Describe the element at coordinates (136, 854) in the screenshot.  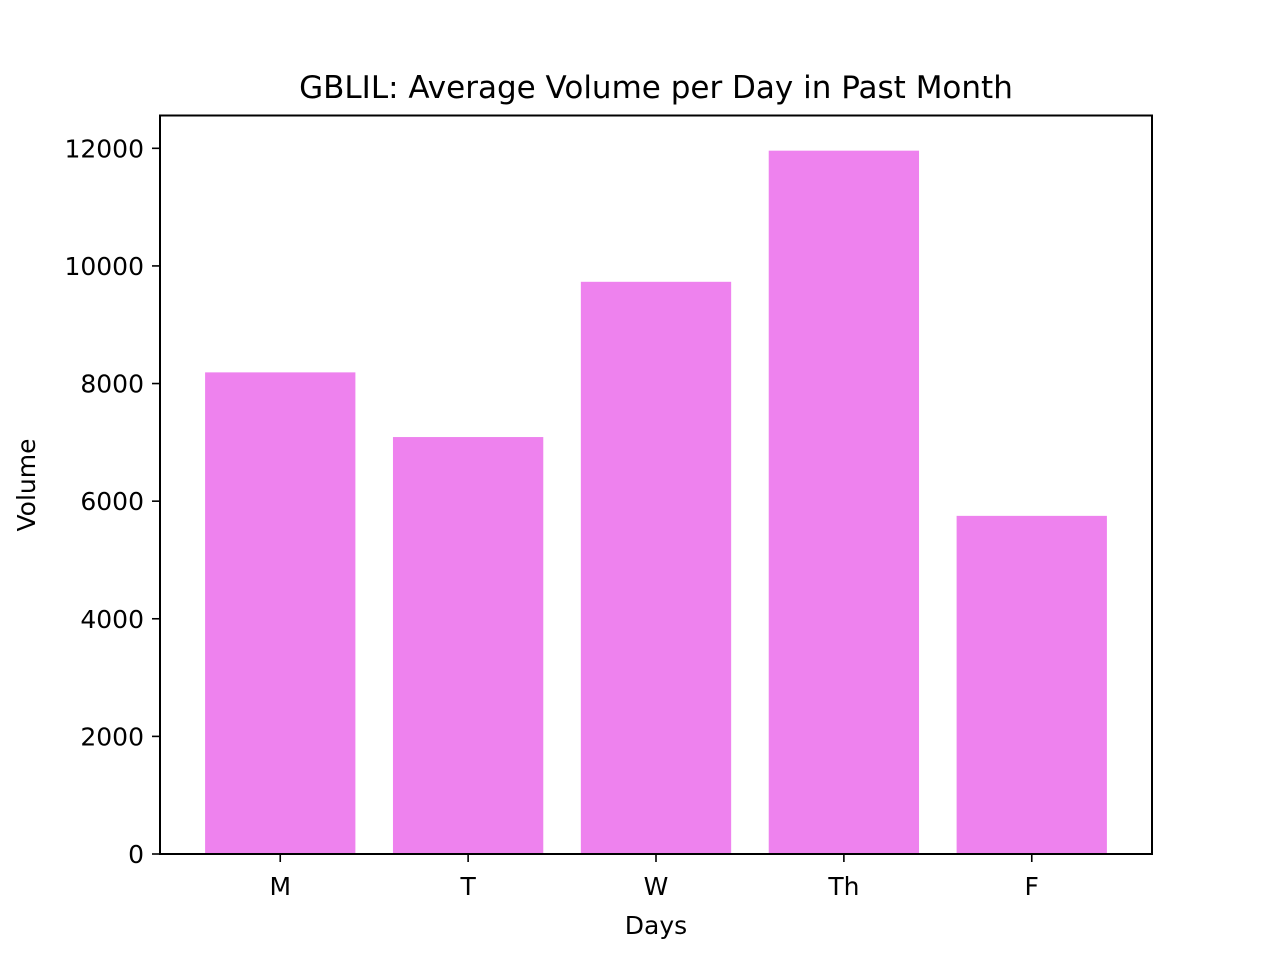
I see `y-tick-label: 0` at that location.